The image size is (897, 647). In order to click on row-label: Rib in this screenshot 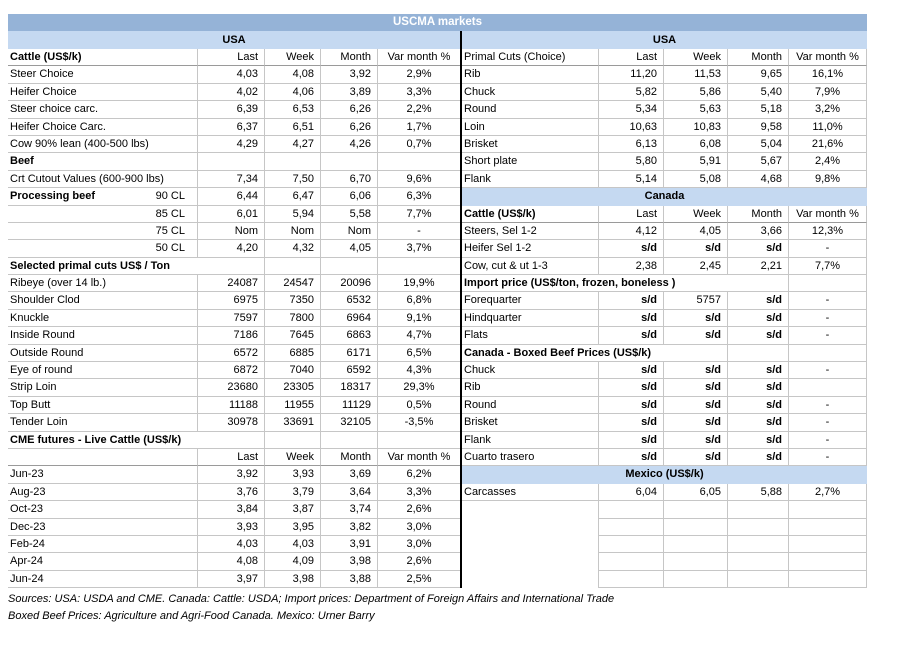, I will do `click(530, 388)`.